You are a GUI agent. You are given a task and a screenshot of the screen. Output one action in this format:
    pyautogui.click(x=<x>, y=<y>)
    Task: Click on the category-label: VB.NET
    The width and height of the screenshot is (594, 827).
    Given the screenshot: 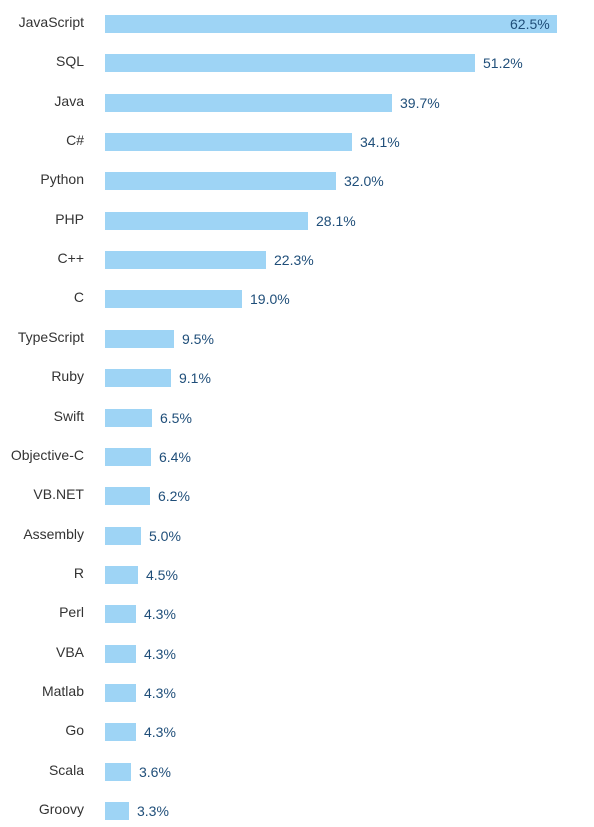 What is the action you would take?
    pyautogui.click(x=58, y=494)
    